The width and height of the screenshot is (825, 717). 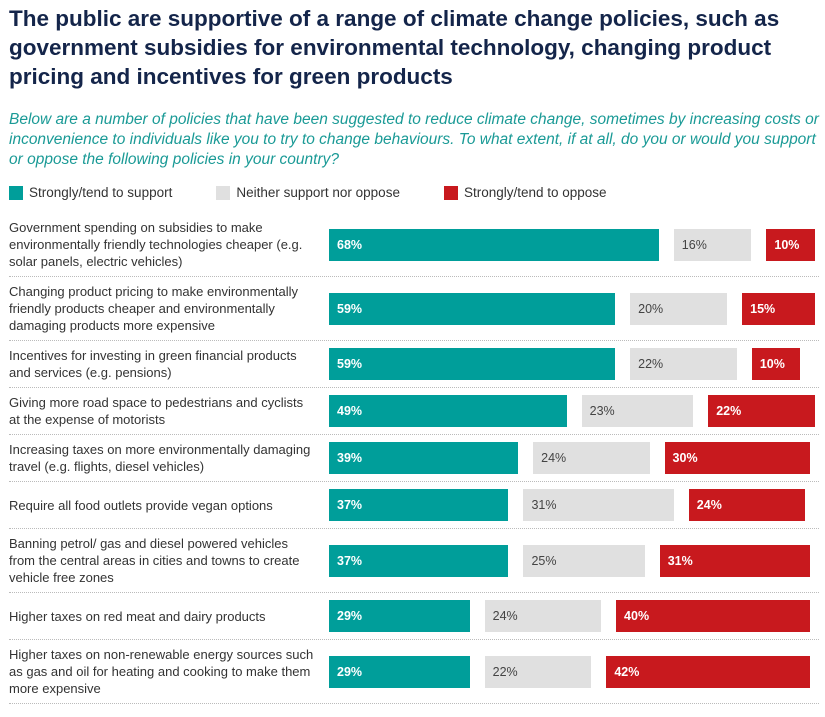 I want to click on bar-group: 29% 24% 40%, so click(x=574, y=616).